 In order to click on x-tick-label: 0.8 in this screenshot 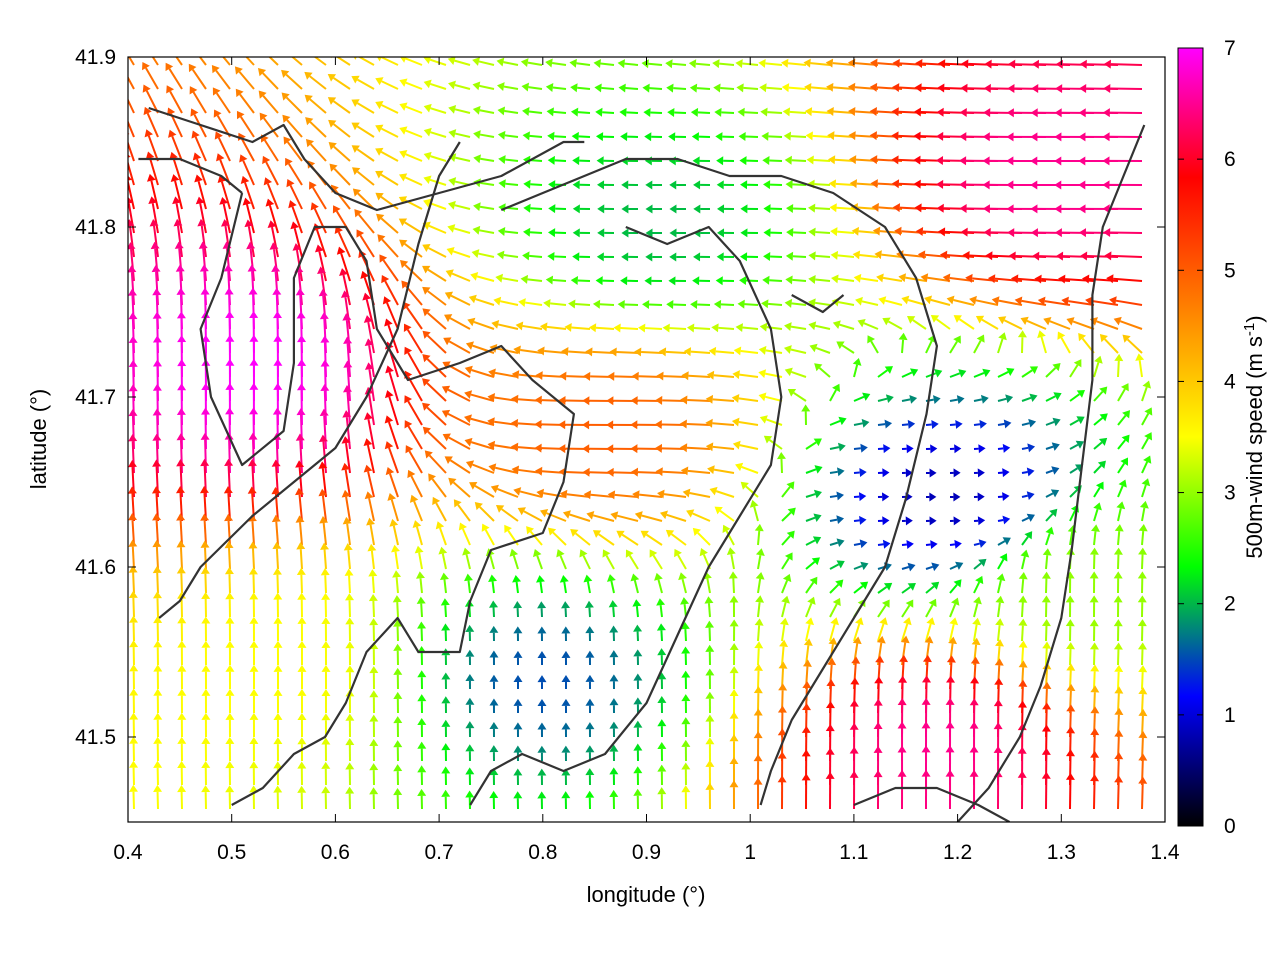, I will do `click(542, 852)`.